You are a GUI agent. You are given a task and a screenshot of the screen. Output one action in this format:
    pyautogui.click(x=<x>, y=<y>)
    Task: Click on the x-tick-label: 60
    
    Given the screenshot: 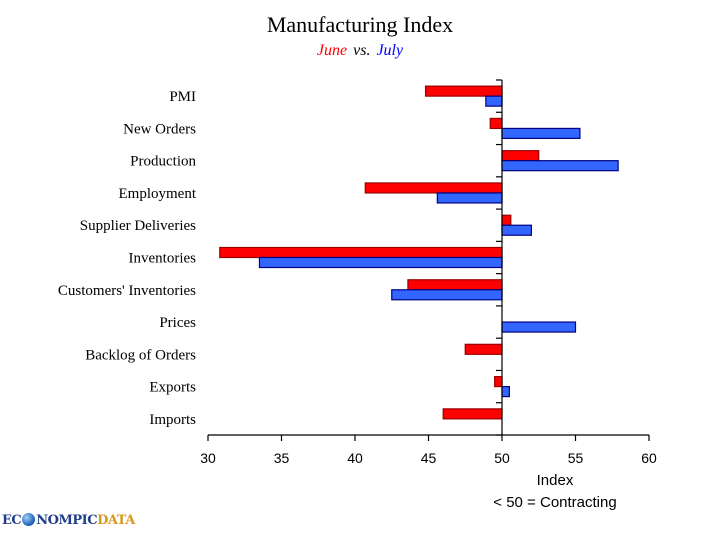 What is the action you would take?
    pyautogui.click(x=649, y=458)
    